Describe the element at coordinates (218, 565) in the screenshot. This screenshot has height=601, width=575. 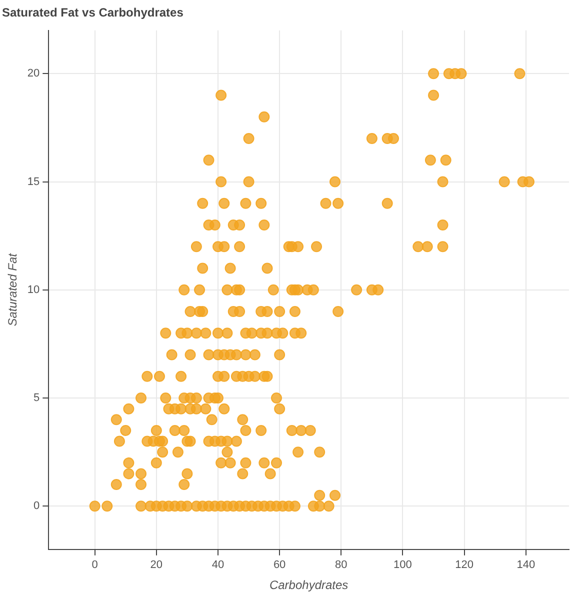
I see `x-tick-label: 40` at that location.